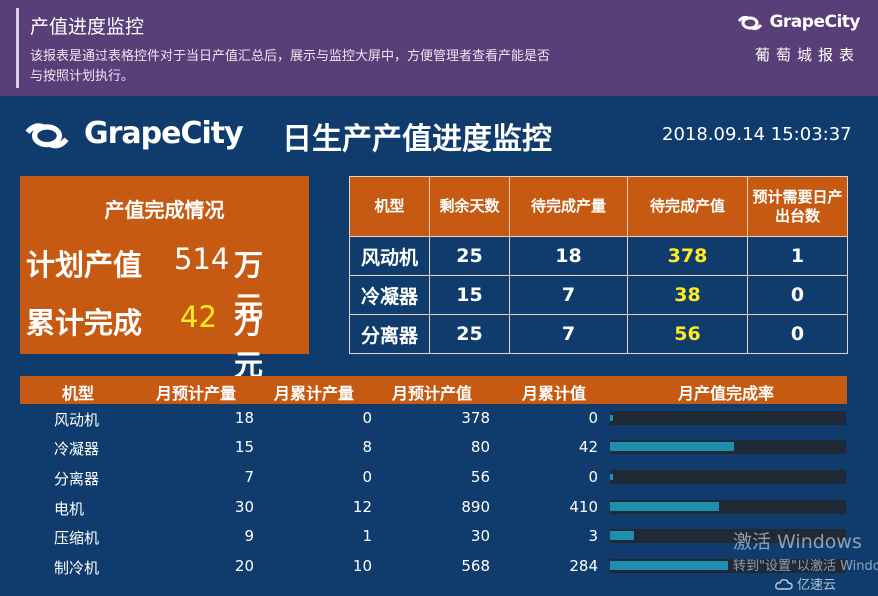  Describe the element at coordinates (588, 447) in the screenshot. I see `monthly-cell-done-value: 42` at that location.